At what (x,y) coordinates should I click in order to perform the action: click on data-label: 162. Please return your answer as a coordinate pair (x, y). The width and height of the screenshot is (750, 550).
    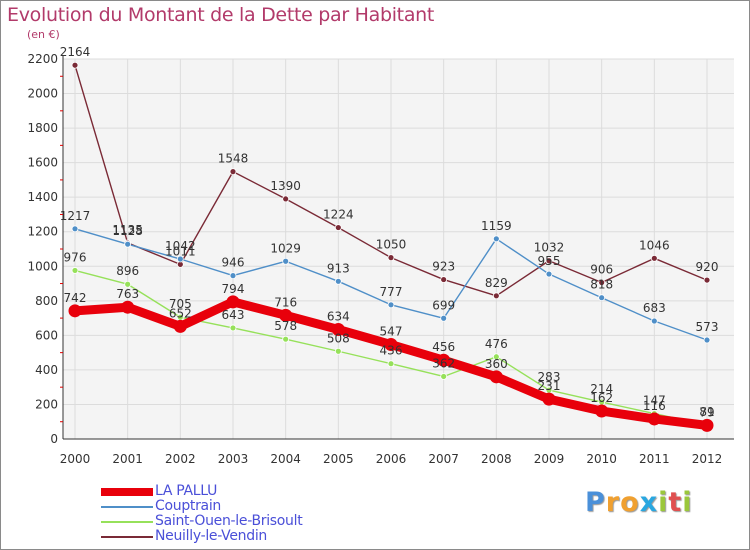
    Looking at the image, I should click on (601, 398).